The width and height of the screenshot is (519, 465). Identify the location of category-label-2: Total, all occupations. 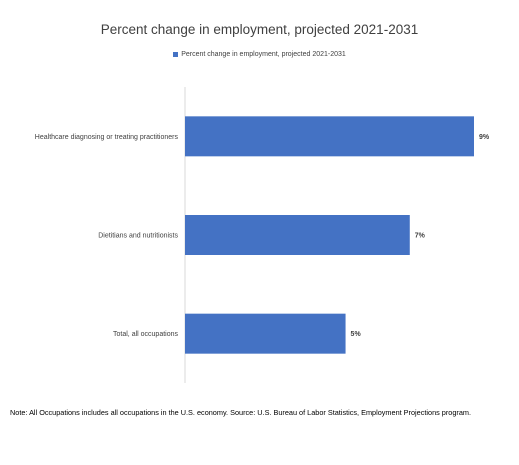
(145, 334).